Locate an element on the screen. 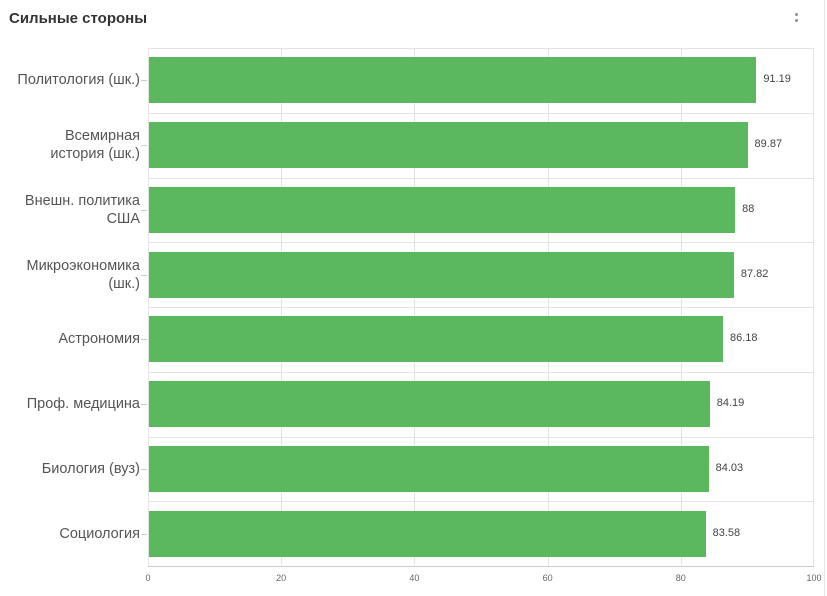  category-label: Микроэкономика (шк.) is located at coordinates (70, 275).